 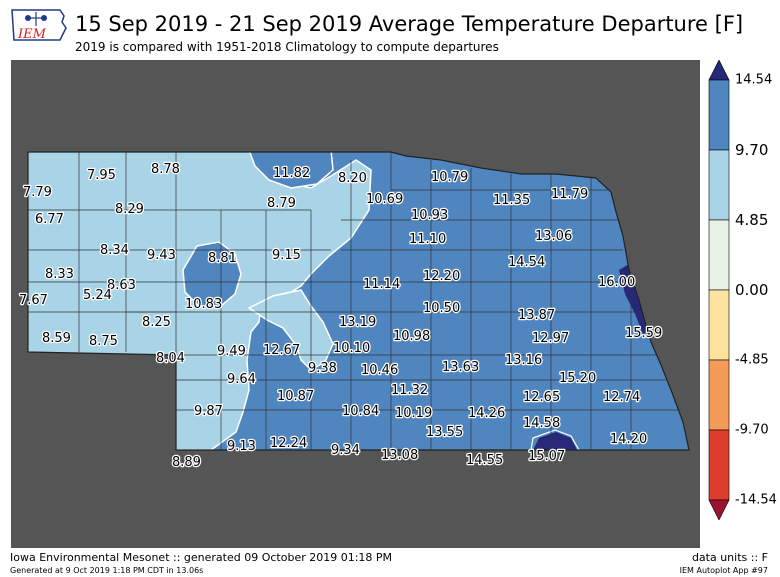 What do you see at coordinates (97, 295) in the screenshot?
I see `county-value: 5.24` at bounding box center [97, 295].